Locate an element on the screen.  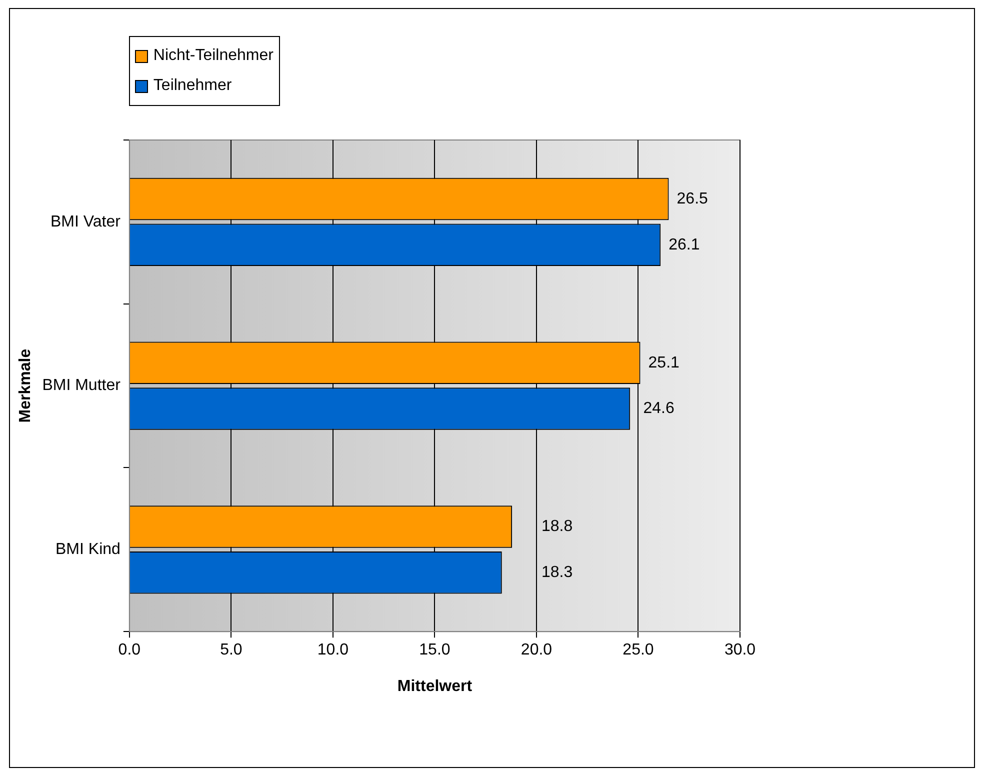
data-label: 26.1 is located at coordinates (684, 245).